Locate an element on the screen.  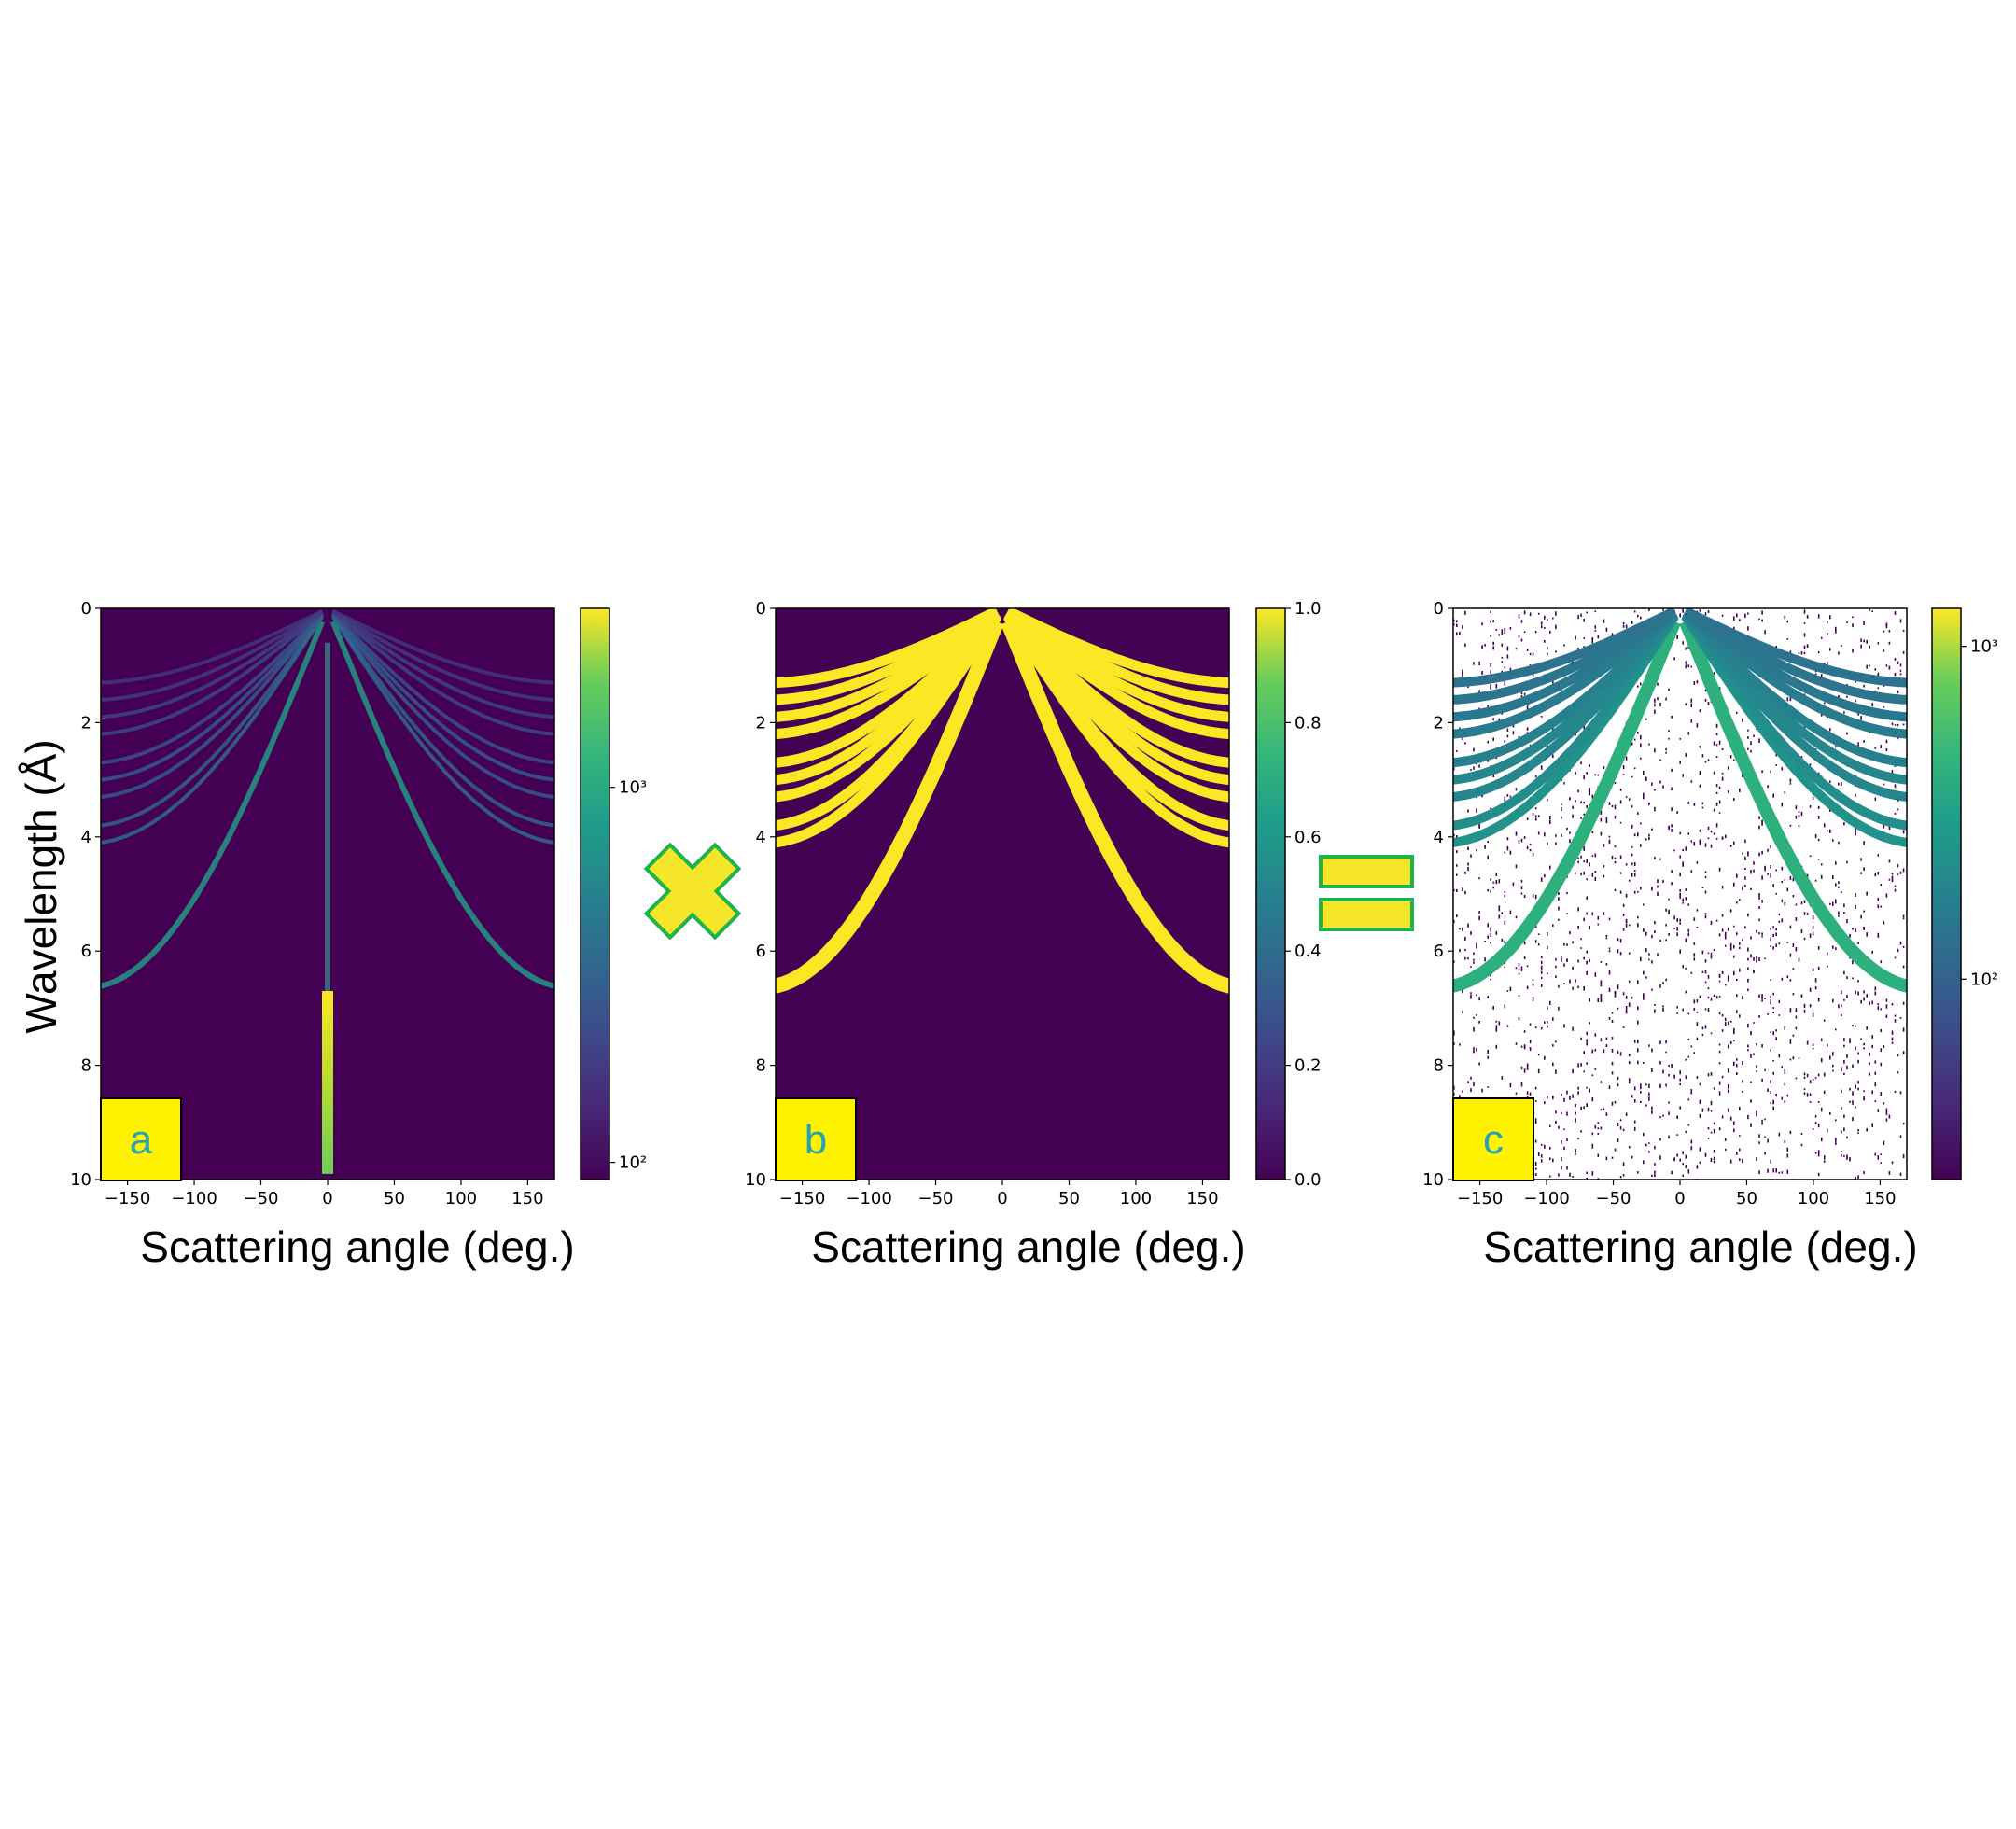
x-tick-label: −50 is located at coordinates (261, 1199).